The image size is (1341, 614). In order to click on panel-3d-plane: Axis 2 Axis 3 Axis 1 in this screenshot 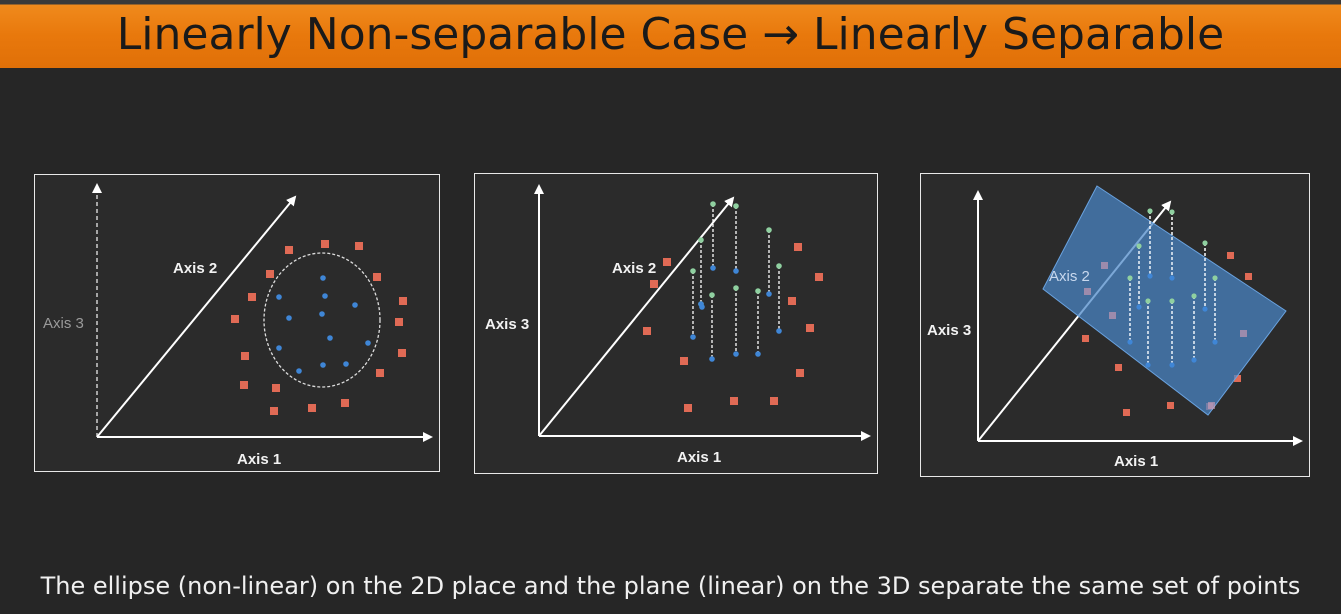, I will do `click(1115, 325)`.